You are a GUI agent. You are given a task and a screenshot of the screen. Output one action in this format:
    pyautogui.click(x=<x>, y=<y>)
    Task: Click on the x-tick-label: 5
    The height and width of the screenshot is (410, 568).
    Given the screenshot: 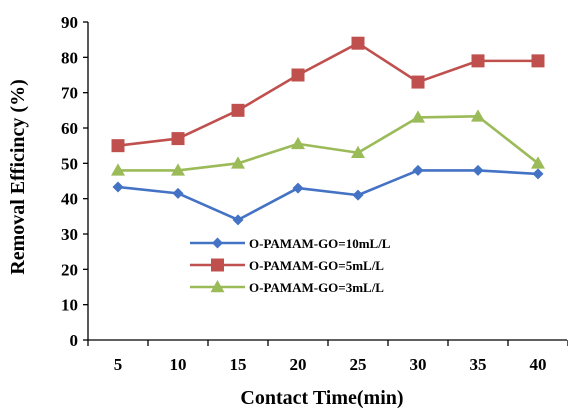 What is the action you would take?
    pyautogui.click(x=118, y=364)
    